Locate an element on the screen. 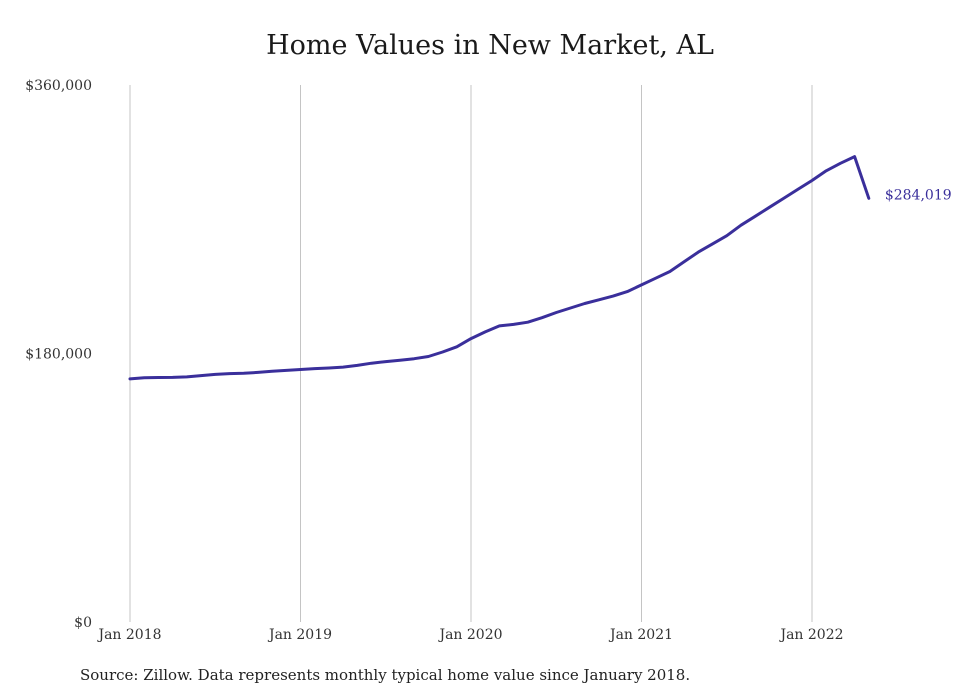  x-tick-label: Jan 2020 is located at coordinates (469, 635).